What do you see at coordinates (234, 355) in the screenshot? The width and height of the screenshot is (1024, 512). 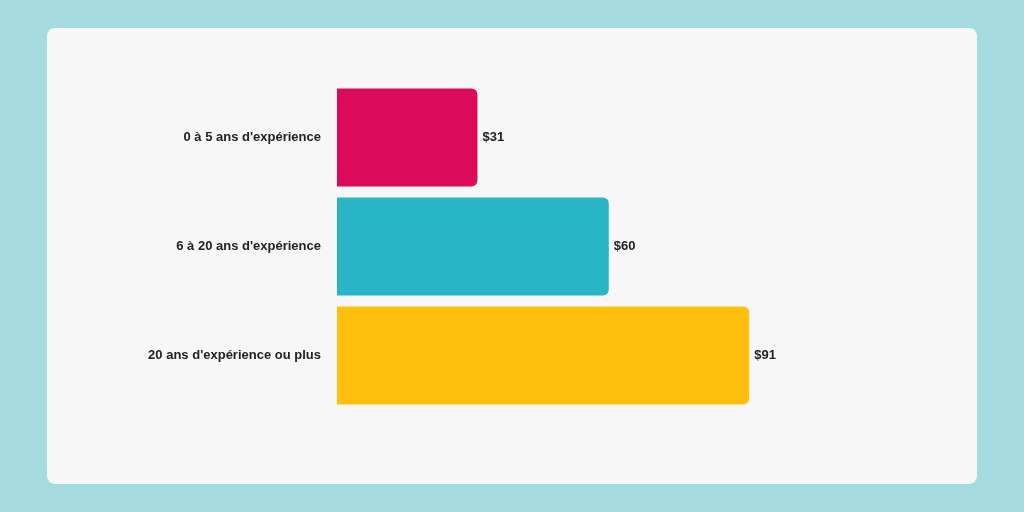 I see `y-tick-label: 20 ans d'expérience ou plus` at bounding box center [234, 355].